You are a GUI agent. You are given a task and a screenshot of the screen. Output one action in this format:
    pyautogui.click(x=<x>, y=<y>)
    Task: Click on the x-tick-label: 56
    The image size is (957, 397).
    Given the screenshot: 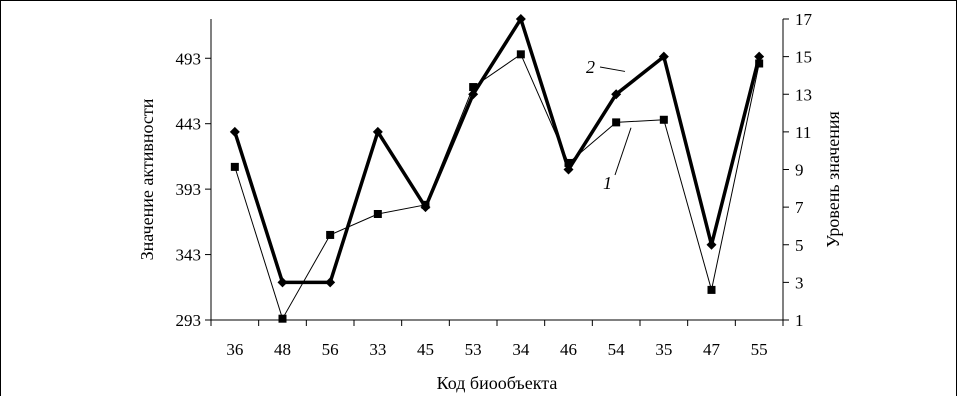 What is the action you would take?
    pyautogui.click(x=330, y=349)
    